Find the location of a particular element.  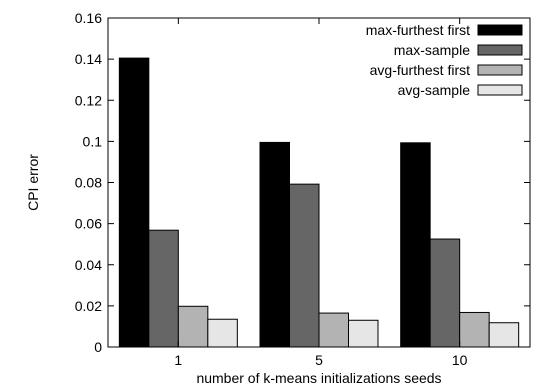

x-tick-label: 1 is located at coordinates (178, 360).